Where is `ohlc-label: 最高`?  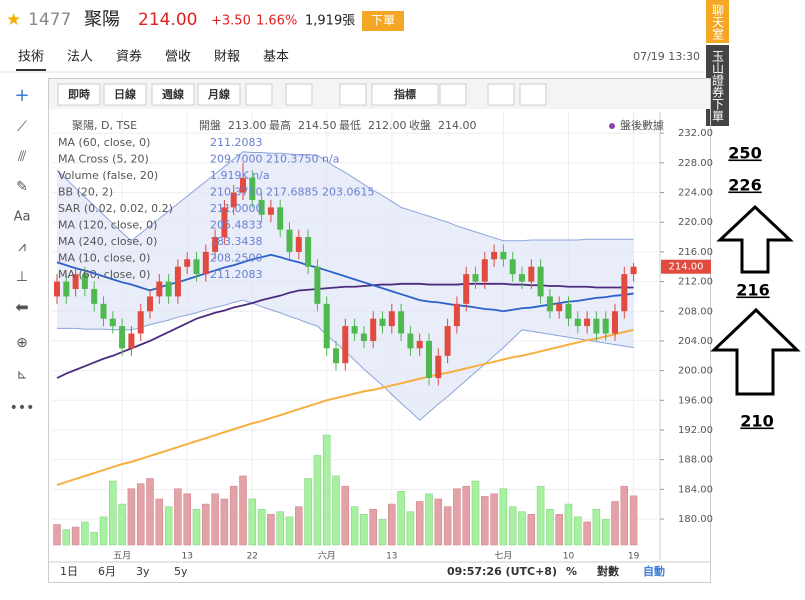
ohlc-label: 最高 is located at coordinates (280, 125).